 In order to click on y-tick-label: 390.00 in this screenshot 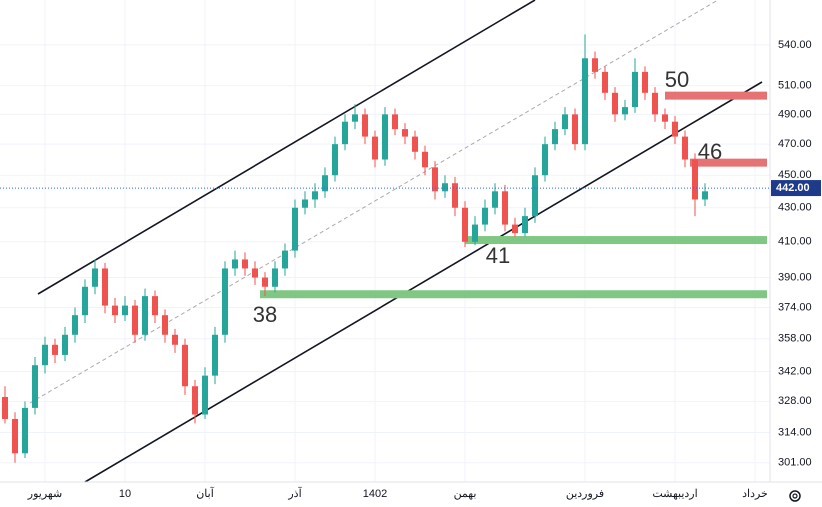, I will do `click(795, 277)`.